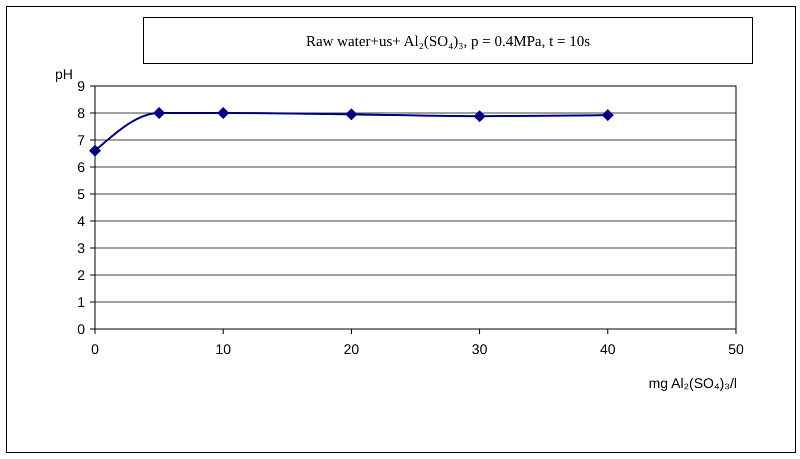  I want to click on y-tick-label: 2, so click(81, 275).